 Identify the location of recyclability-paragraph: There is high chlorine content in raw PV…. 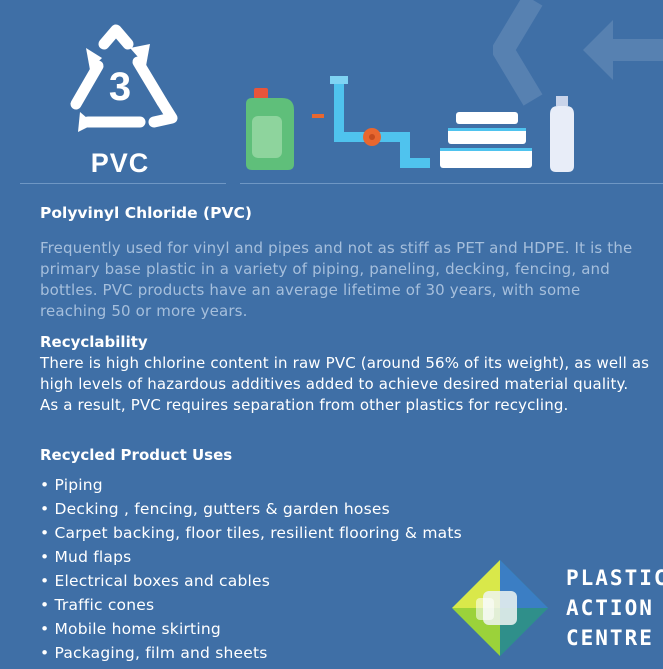
(345, 384).